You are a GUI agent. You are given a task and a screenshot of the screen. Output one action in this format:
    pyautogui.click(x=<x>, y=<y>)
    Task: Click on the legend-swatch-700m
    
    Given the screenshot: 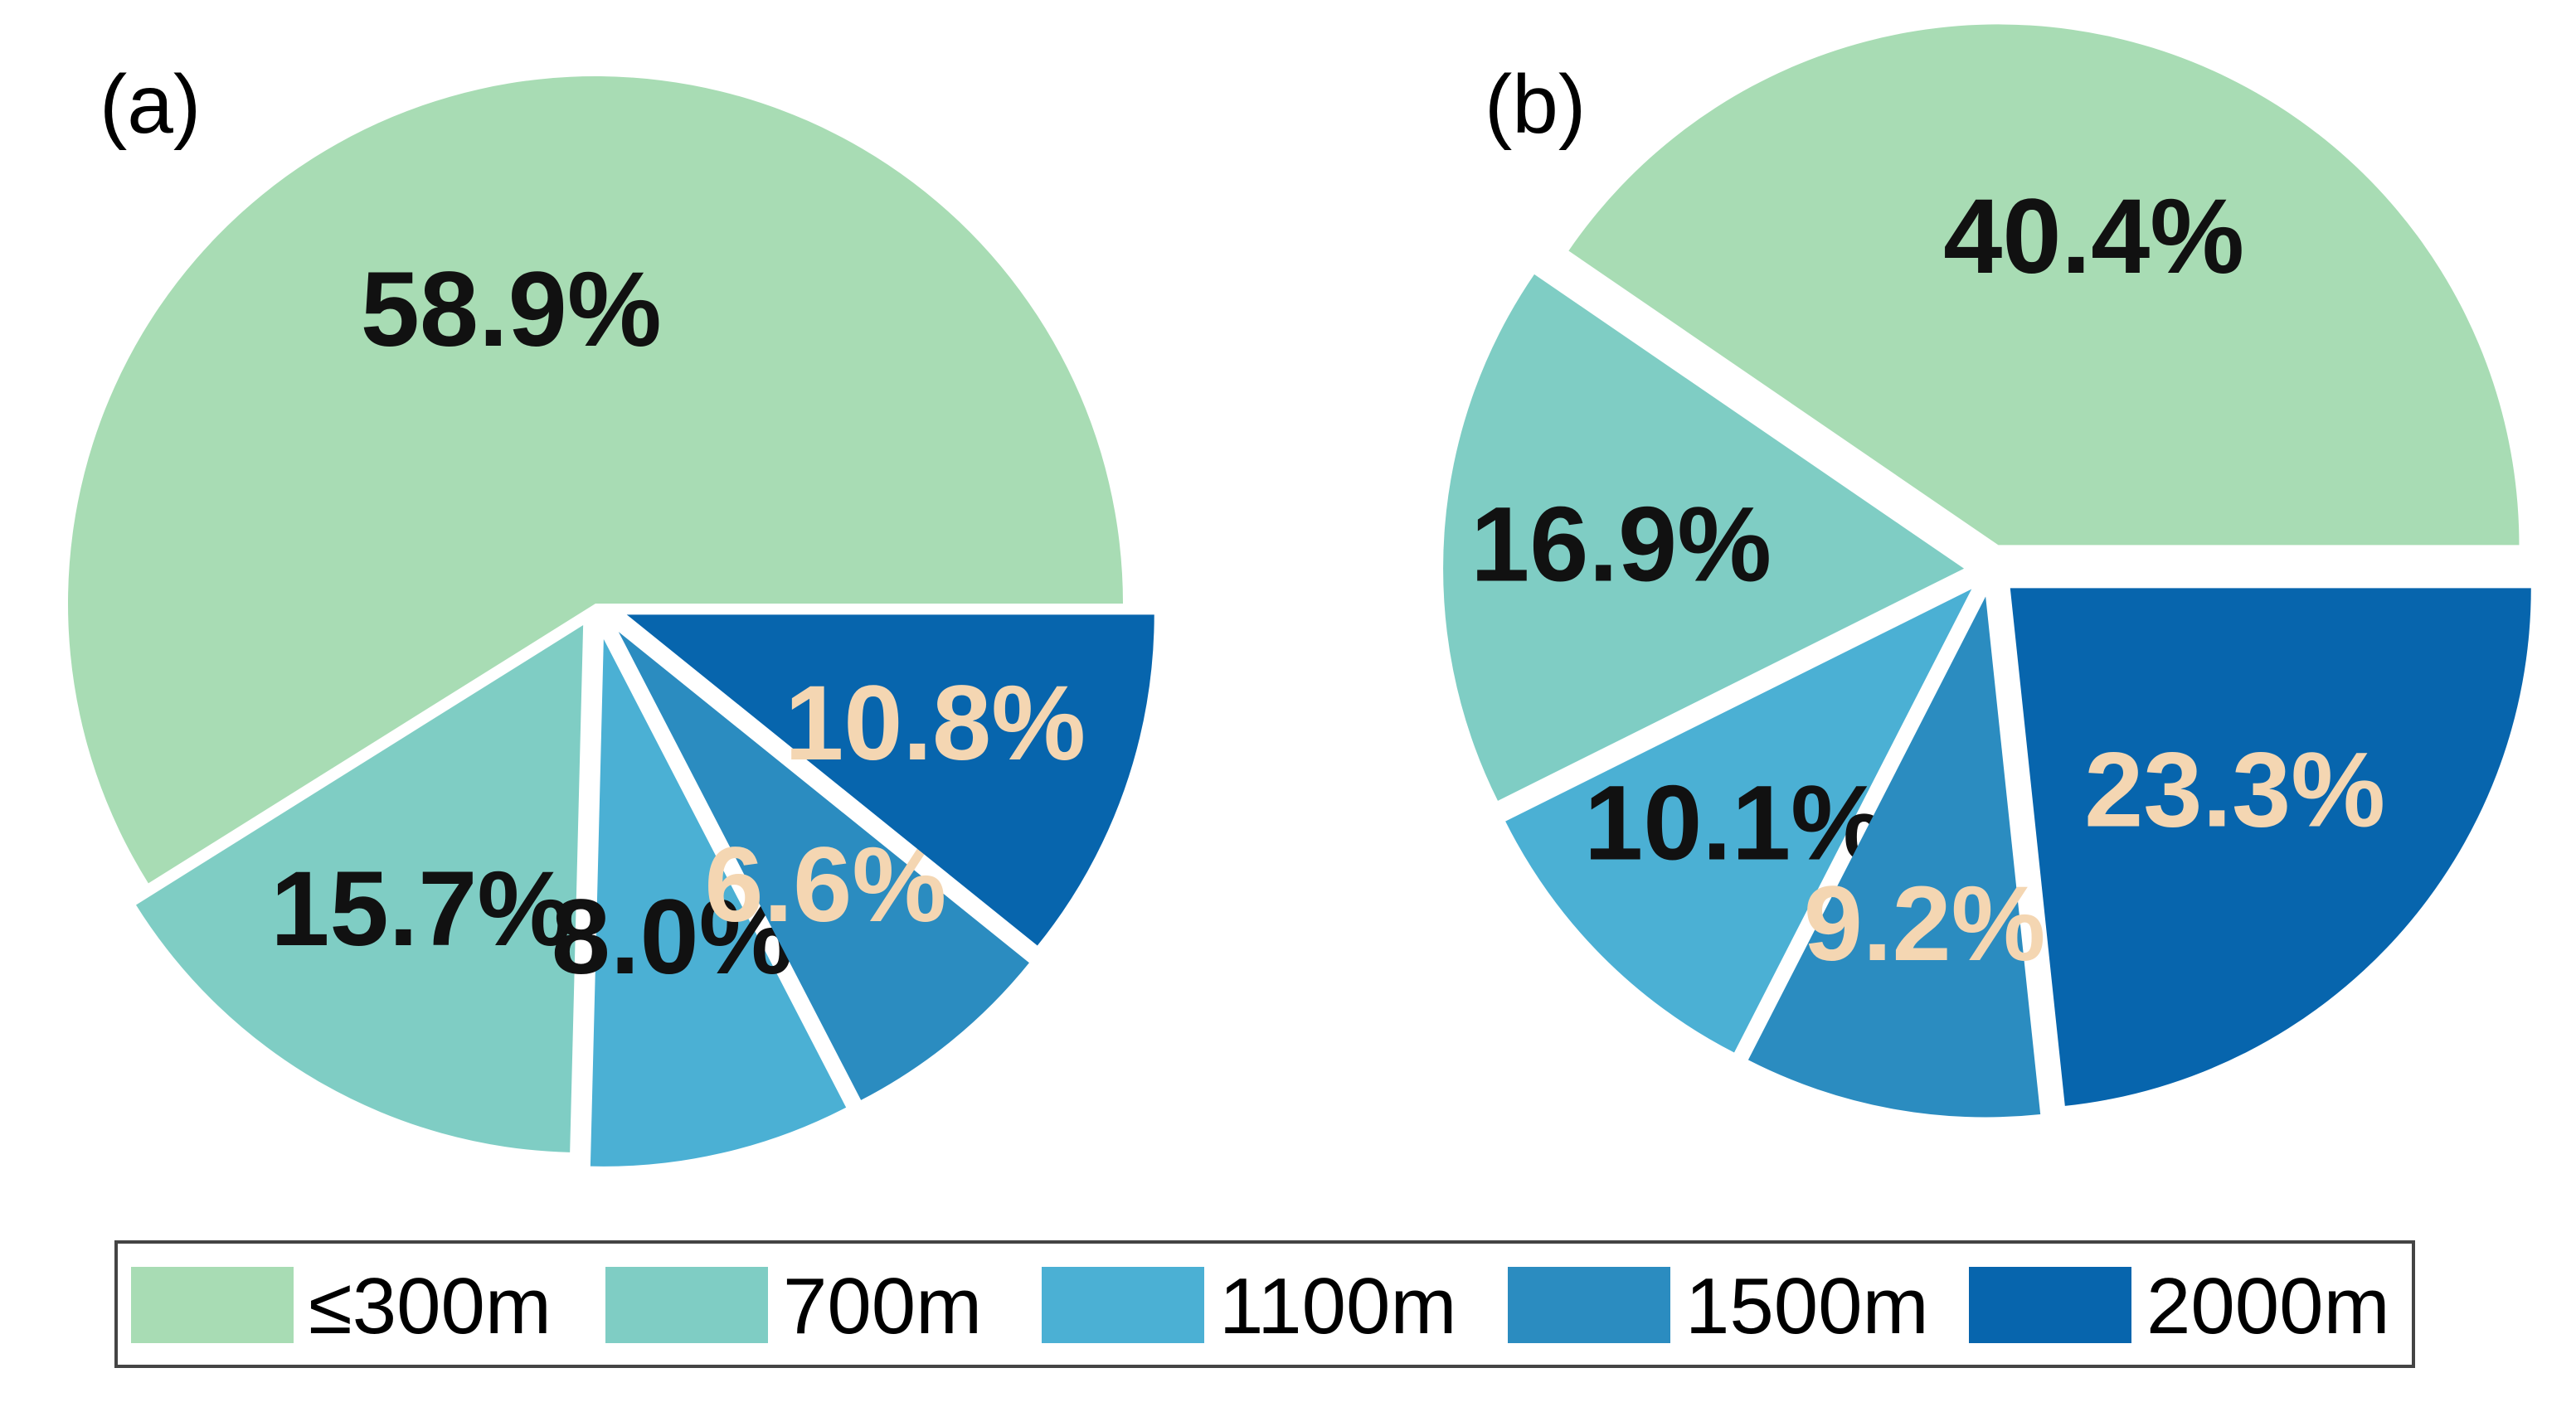 What is the action you would take?
    pyautogui.click(x=686, y=1305)
    